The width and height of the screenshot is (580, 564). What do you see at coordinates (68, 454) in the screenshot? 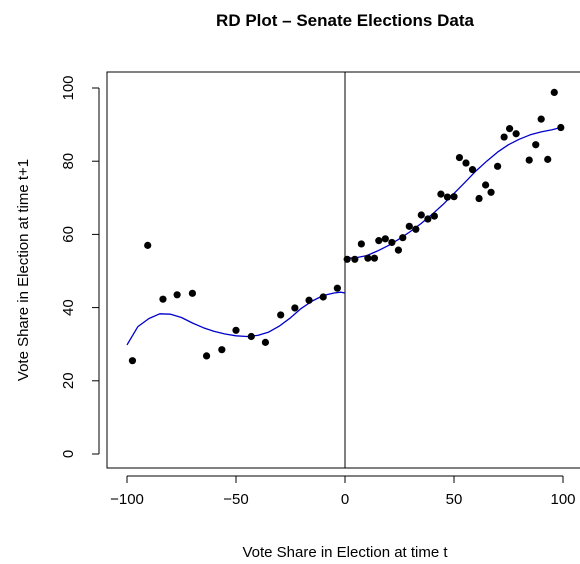
I see `y-tick-label: 0` at bounding box center [68, 454].